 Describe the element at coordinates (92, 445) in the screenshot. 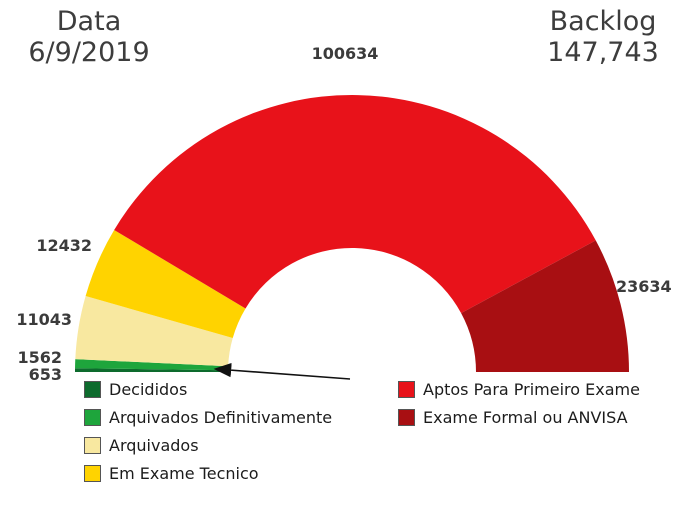

I see `legend-swatch-arquivados` at that location.